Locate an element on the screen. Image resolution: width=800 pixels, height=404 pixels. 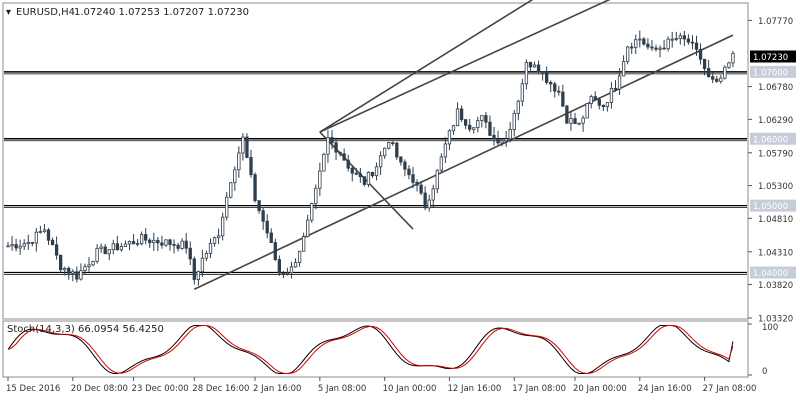
current-price-tag is located at coordinates (773, 56).